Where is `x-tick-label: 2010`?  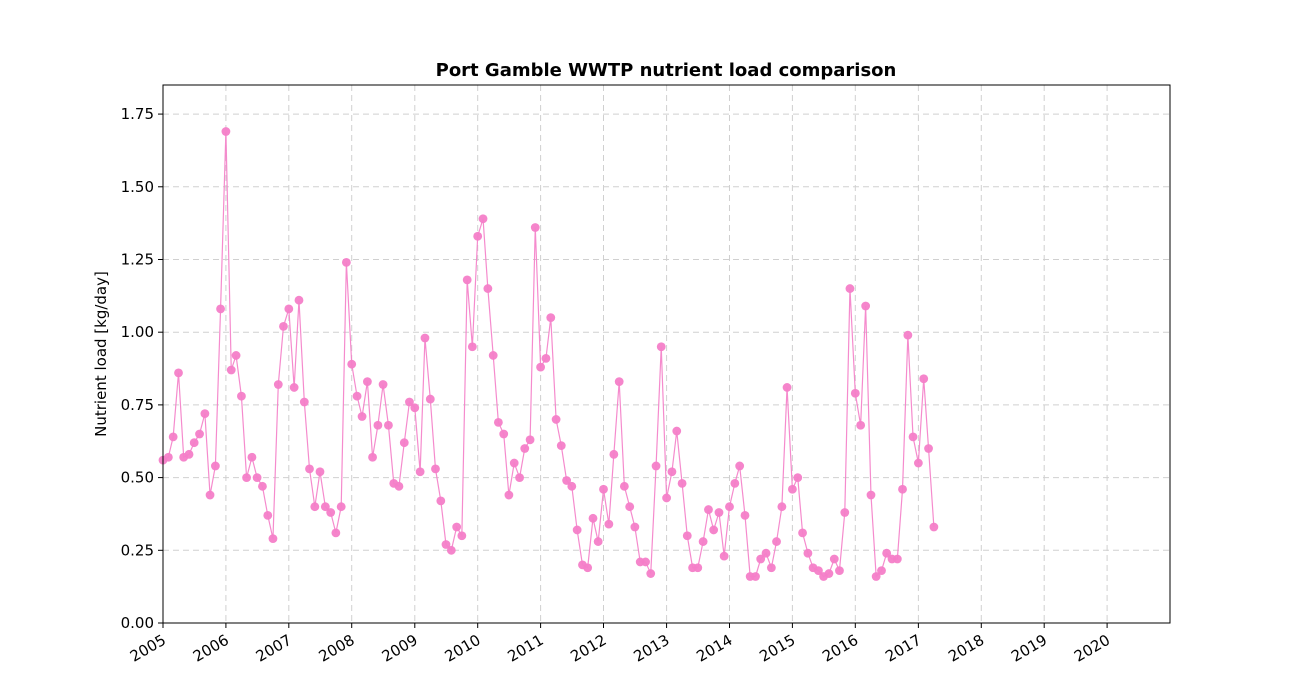 x-tick-label: 2010 is located at coordinates (463, 648).